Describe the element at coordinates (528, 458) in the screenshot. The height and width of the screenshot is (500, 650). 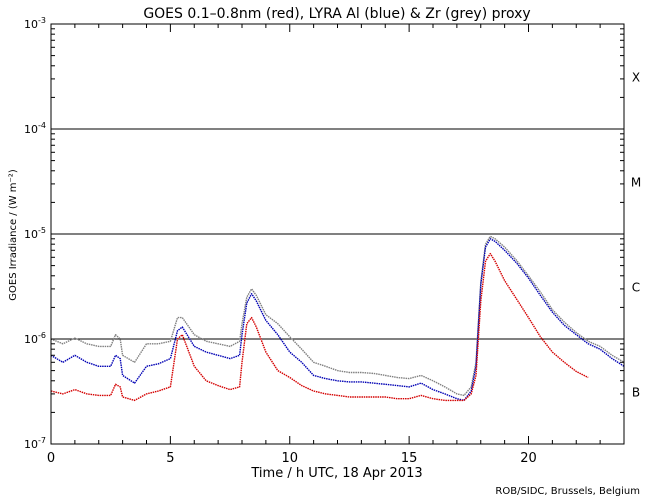
I see `x-tick-label: 20` at that location.